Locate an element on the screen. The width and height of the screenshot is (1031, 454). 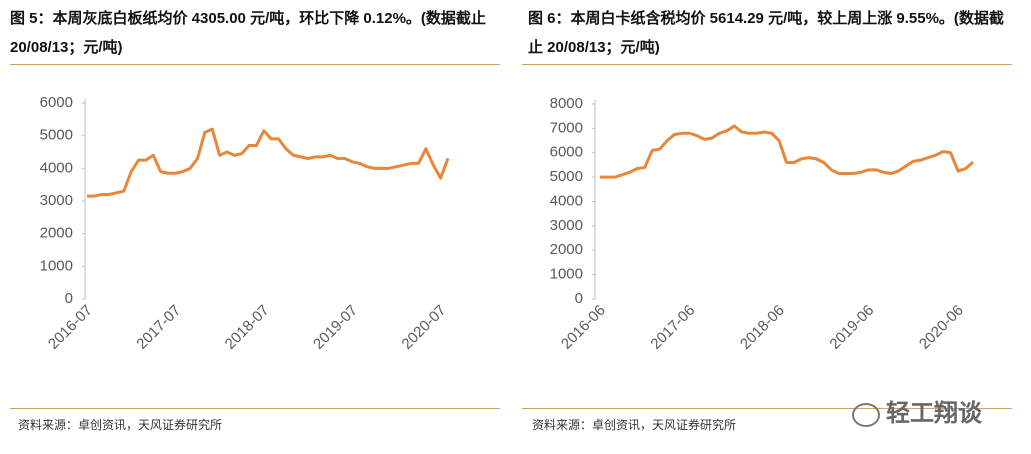
x-tick-label: 2018-06 is located at coordinates (762, 327).